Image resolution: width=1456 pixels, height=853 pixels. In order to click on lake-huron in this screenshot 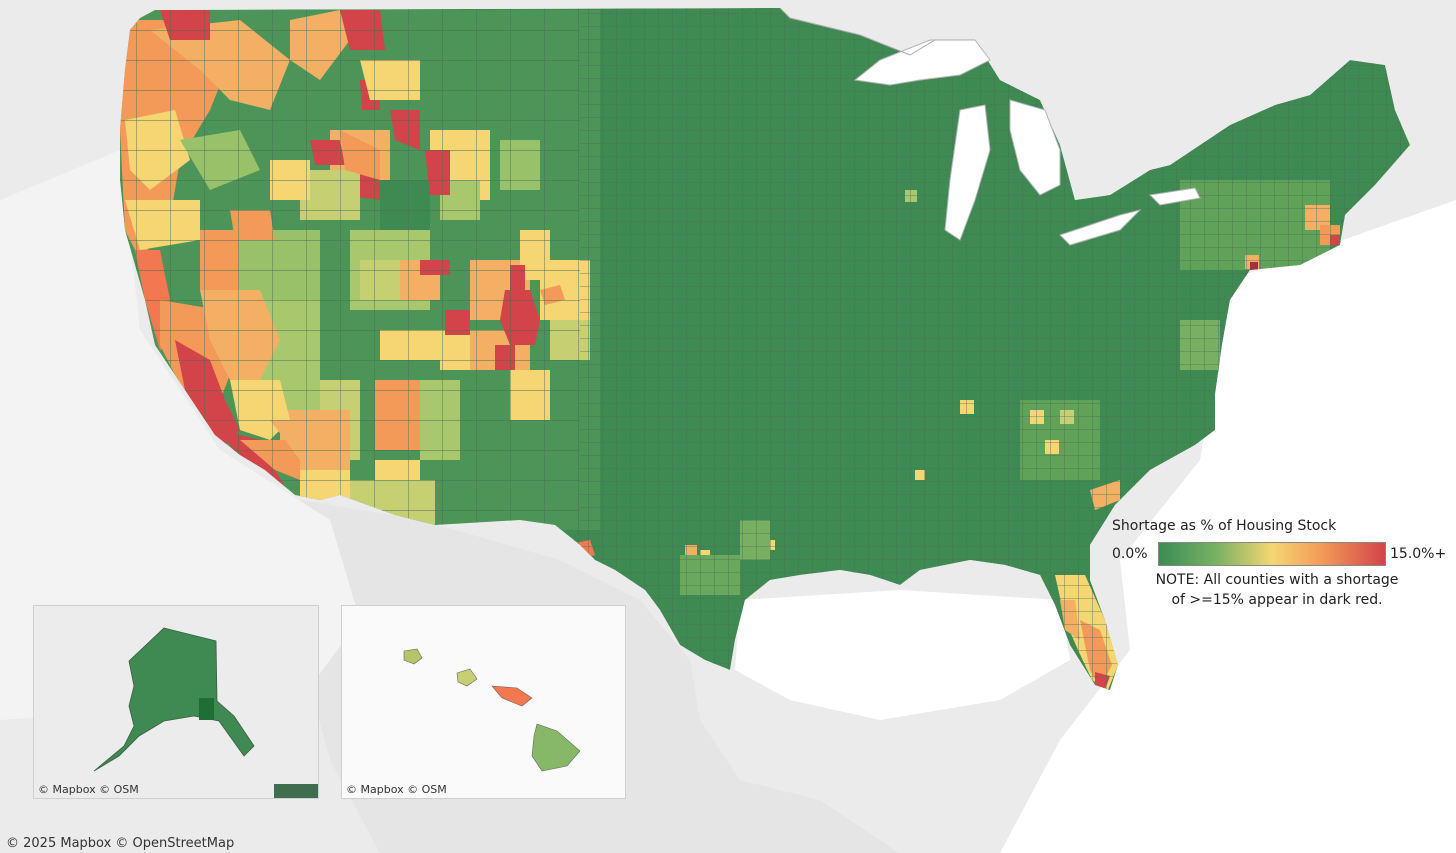, I will do `click(1035, 147)`.